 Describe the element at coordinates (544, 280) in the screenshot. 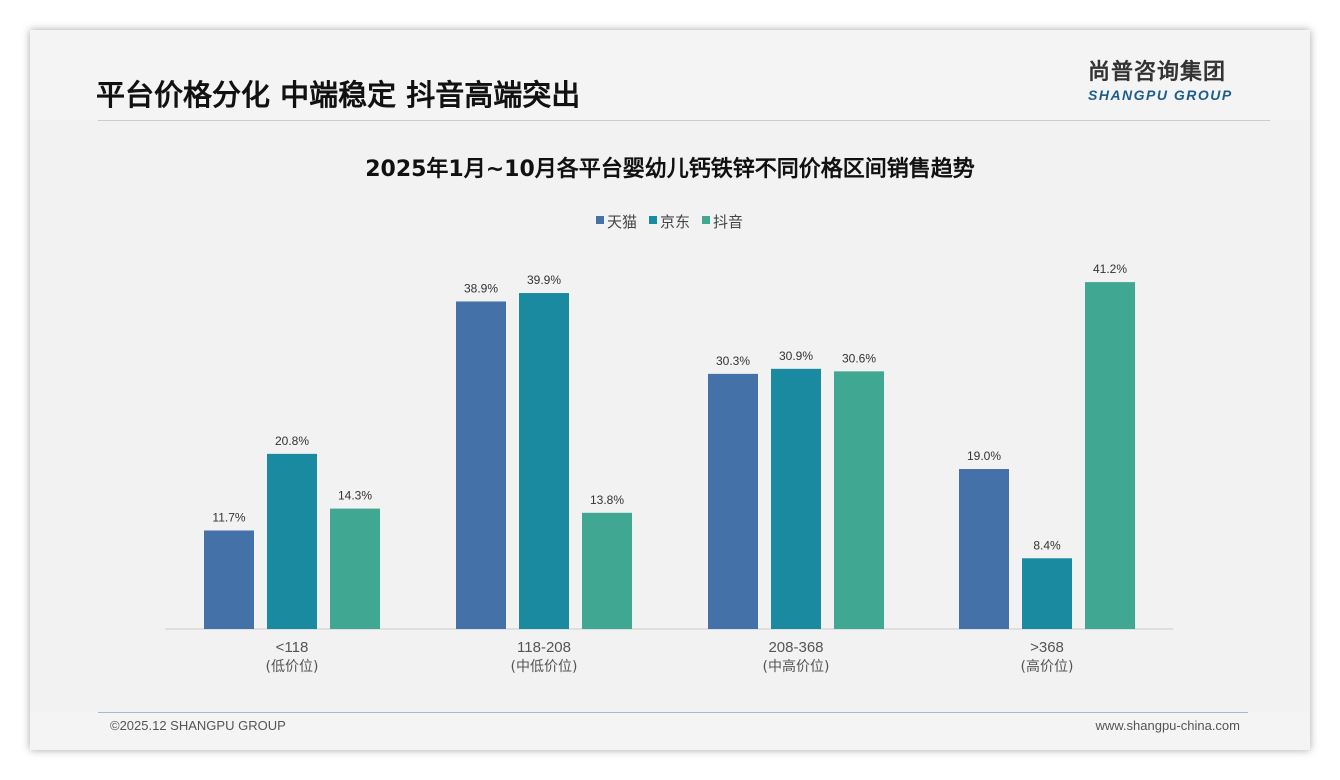

I see `data-label: 39.9%` at that location.